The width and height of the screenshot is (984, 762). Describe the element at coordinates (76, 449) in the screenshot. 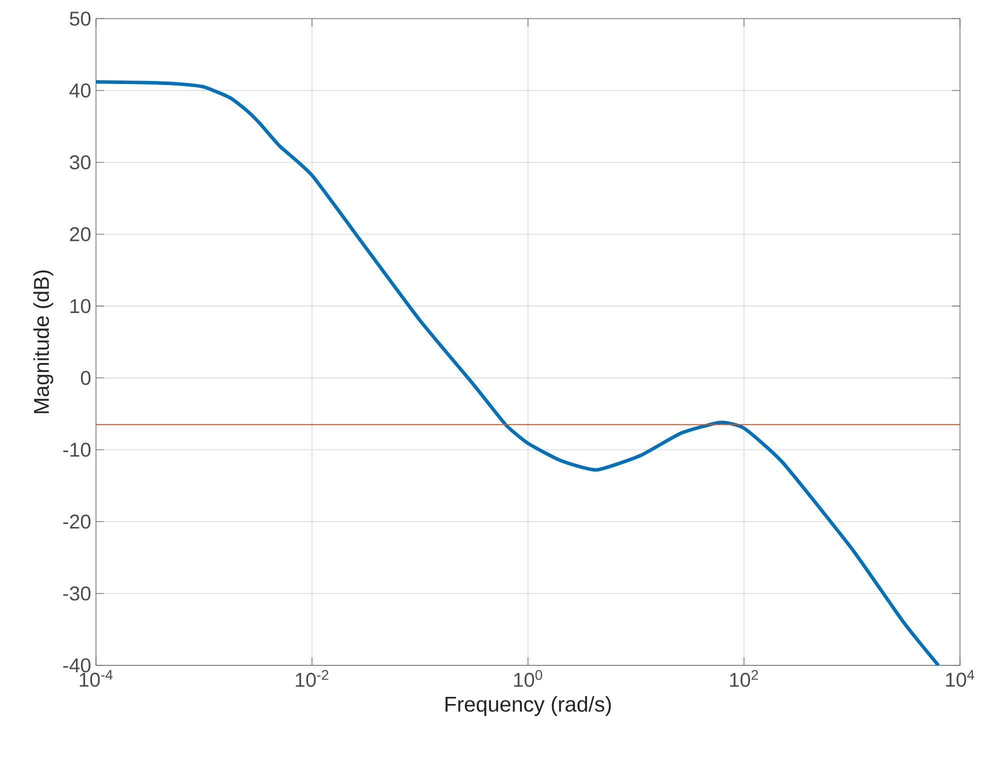

I see `y-tick-label: -10` at that location.